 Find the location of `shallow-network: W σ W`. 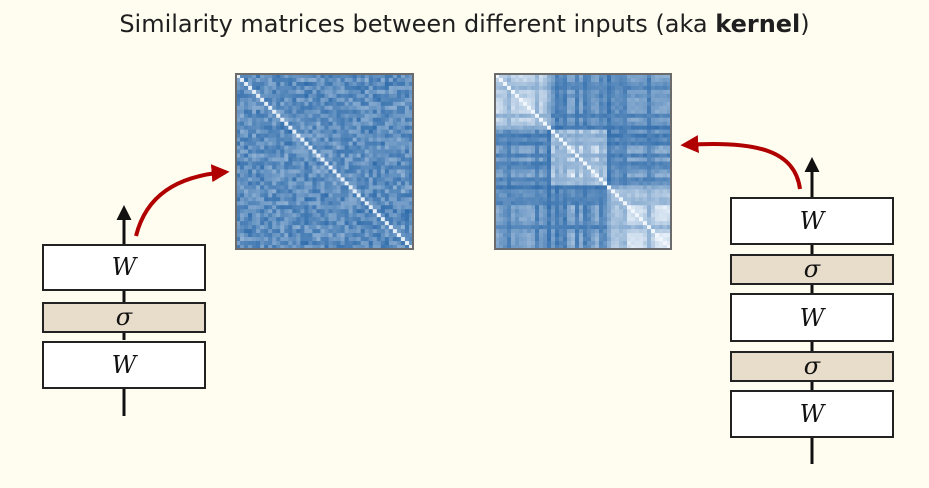

shallow-network: W σ W is located at coordinates (136, 290).